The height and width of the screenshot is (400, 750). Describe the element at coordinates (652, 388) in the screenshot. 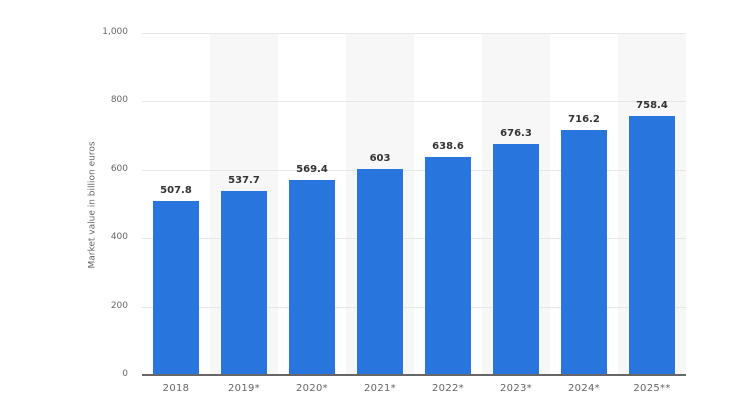

I see `x-tick-label: 2025**` at that location.